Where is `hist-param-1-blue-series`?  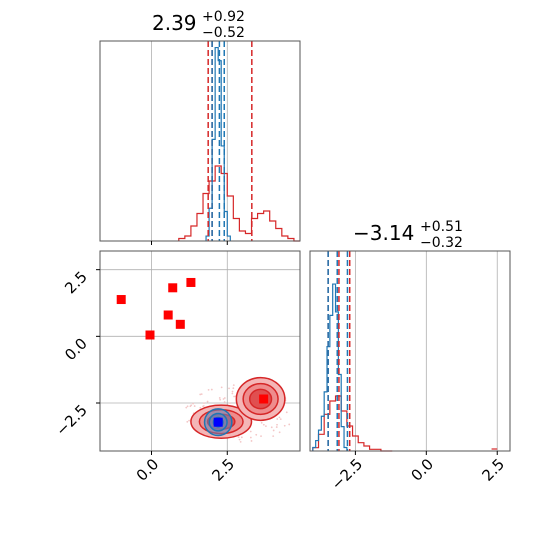 hist-param-1-blue-series is located at coordinates (330, 367).